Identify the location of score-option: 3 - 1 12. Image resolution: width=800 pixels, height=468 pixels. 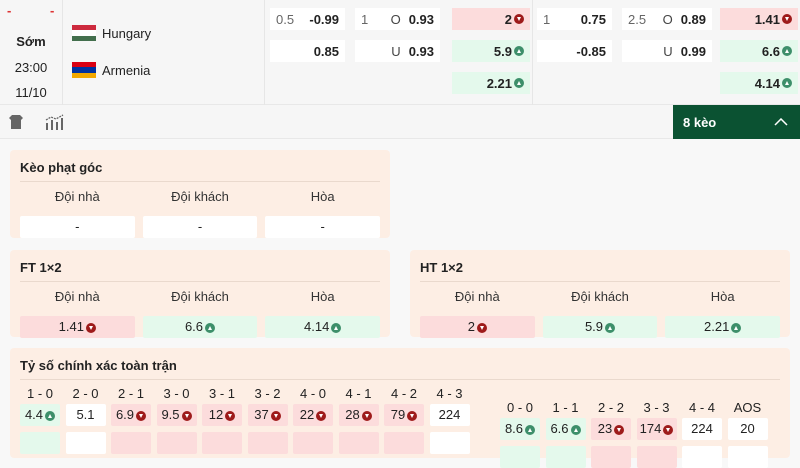
(222, 419).